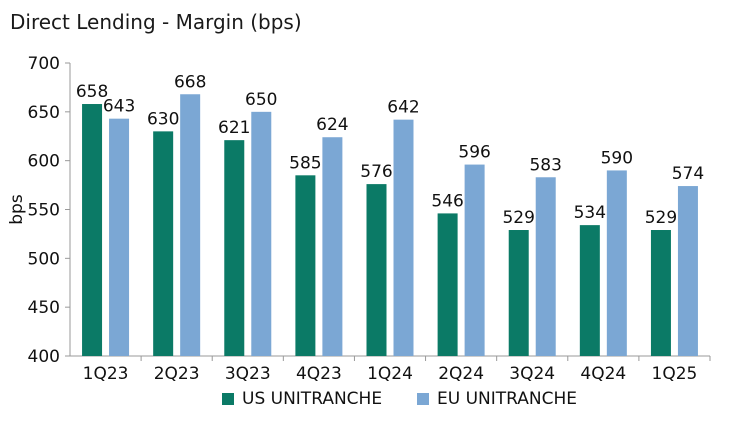 This screenshot has width=736, height=422. I want to click on x-tick-label: 1Q25, so click(675, 374).